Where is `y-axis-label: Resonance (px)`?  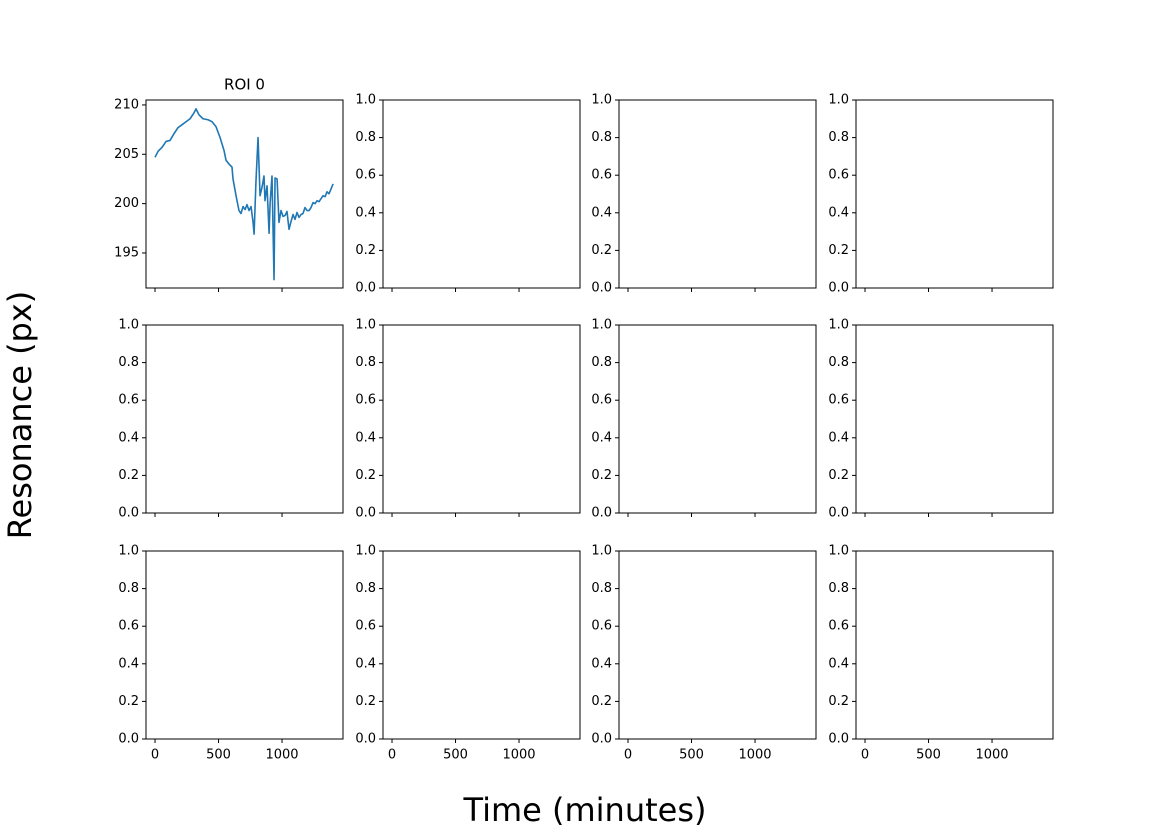 y-axis-label: Resonance (px) is located at coordinates (20, 415).